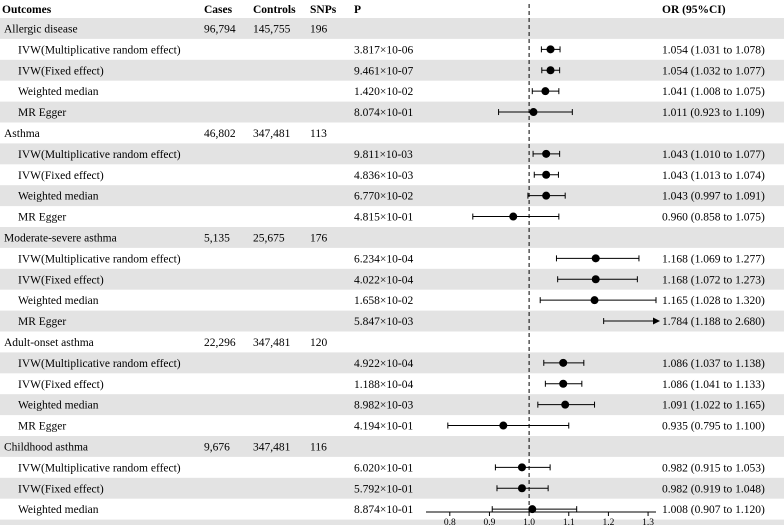 The height and width of the screenshot is (525, 784). What do you see at coordinates (383, 197) in the screenshot?
I see `p-value: 6.770×10-02` at bounding box center [383, 197].